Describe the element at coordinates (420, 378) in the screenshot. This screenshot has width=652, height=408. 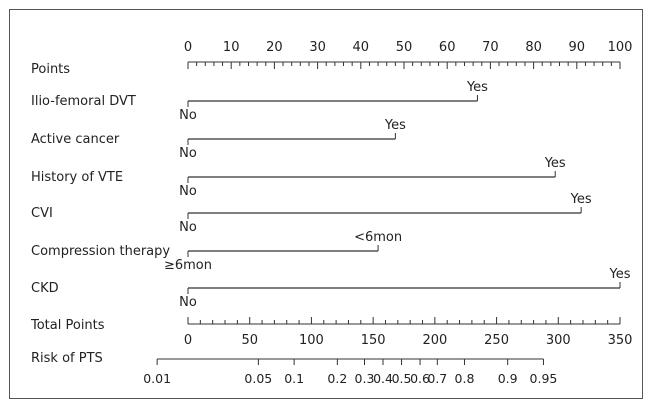
I see `risk-tick-label: 0.6` at that location.